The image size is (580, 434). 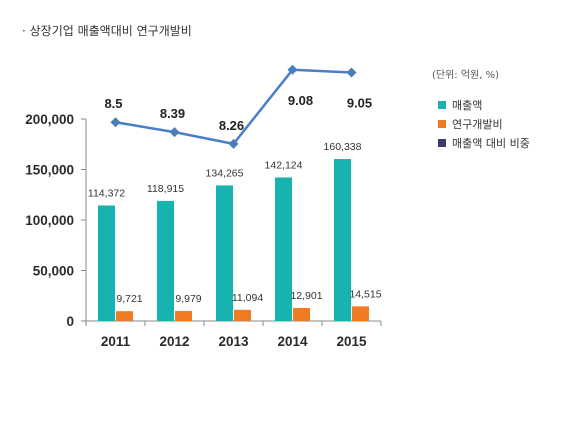 I want to click on ratio-marker-2012, so click(x=174, y=132).